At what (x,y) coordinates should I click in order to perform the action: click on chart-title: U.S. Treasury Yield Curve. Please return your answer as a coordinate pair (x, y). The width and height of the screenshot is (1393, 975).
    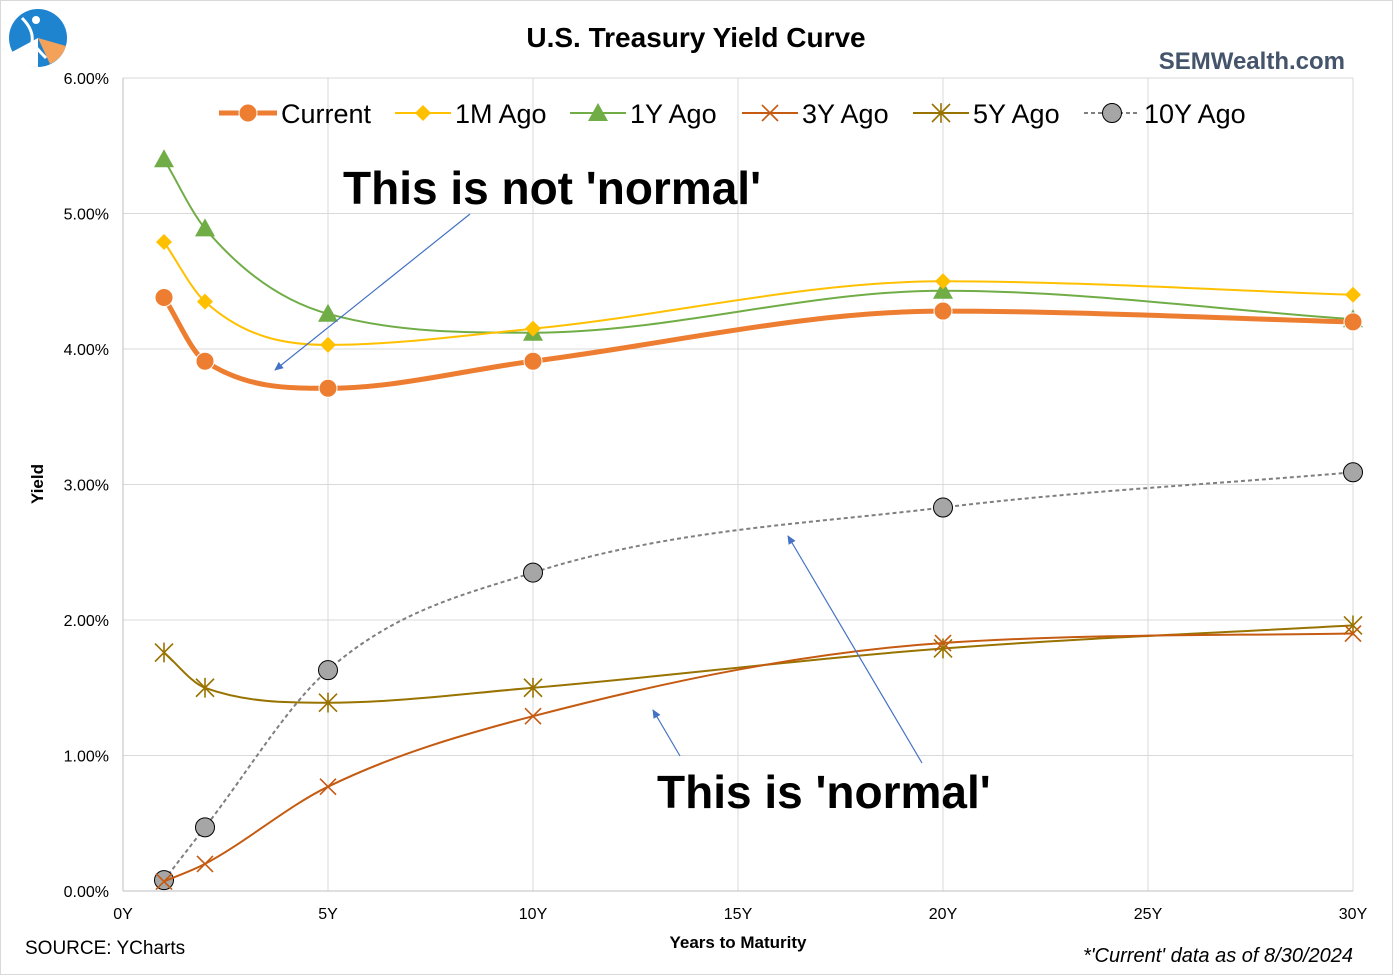
    Looking at the image, I should click on (695, 37).